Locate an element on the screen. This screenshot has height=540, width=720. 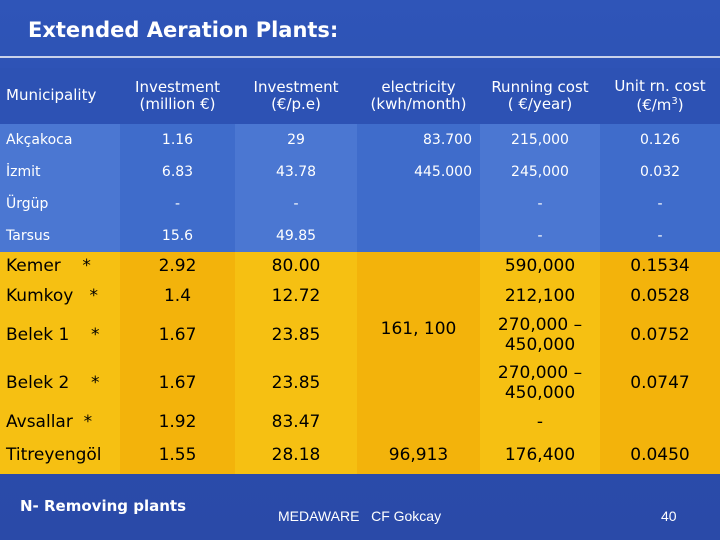
header-municipality: Municipality is located at coordinates (60, 96).